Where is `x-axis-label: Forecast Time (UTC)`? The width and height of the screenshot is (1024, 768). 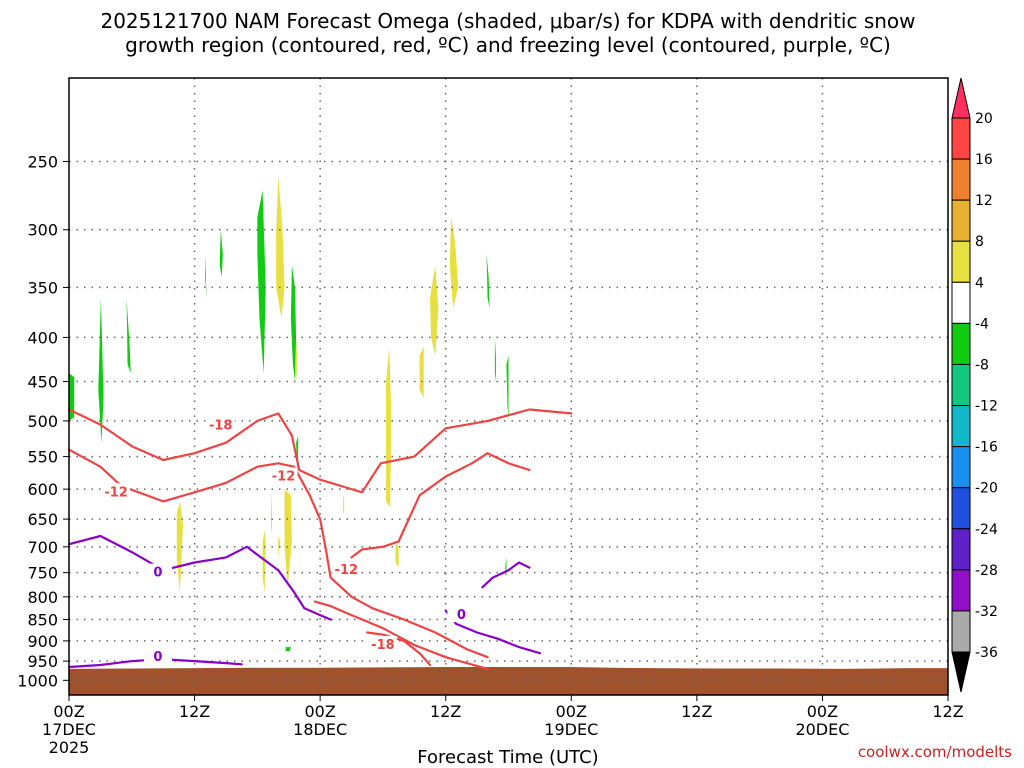 x-axis-label: Forecast Time (UTC) is located at coordinates (507, 757).